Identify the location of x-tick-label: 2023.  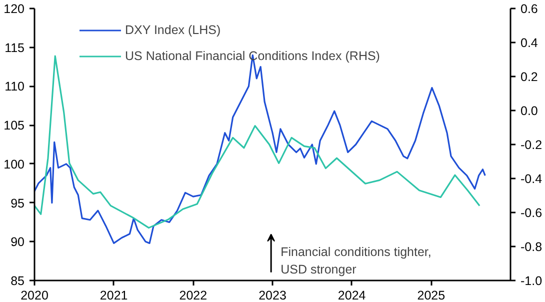
(272, 295).